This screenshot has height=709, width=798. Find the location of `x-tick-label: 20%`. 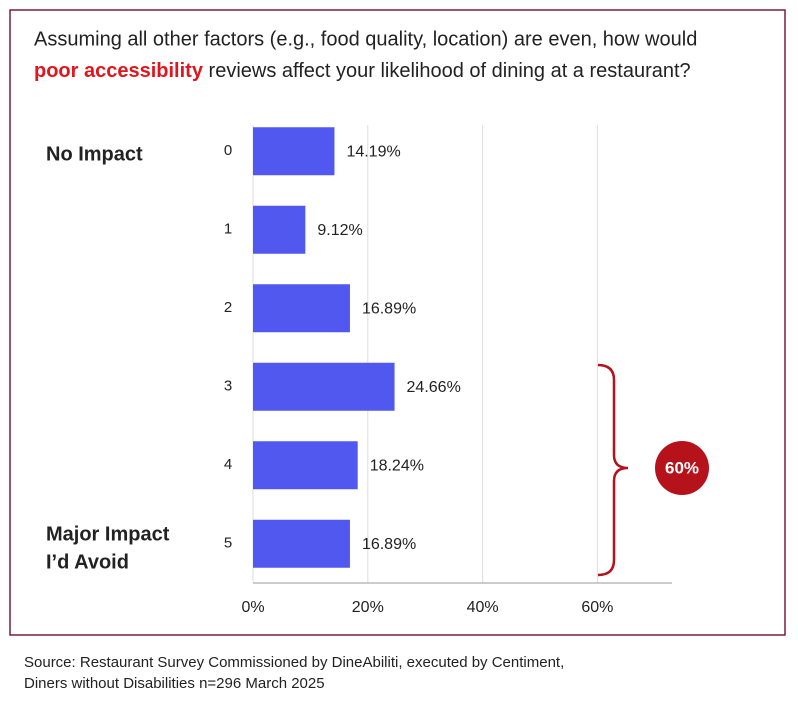

x-tick-label: 20% is located at coordinates (368, 607).